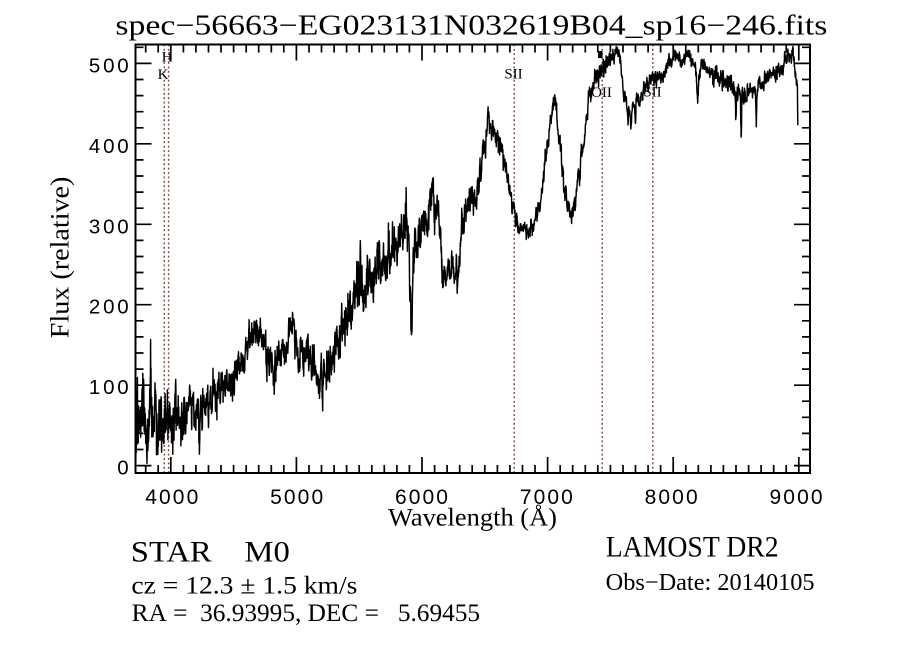 Image resolution: width=900 pixels, height=649 pixels. What do you see at coordinates (797, 497) in the screenshot?
I see `svg-text: 9000` at bounding box center [797, 497].